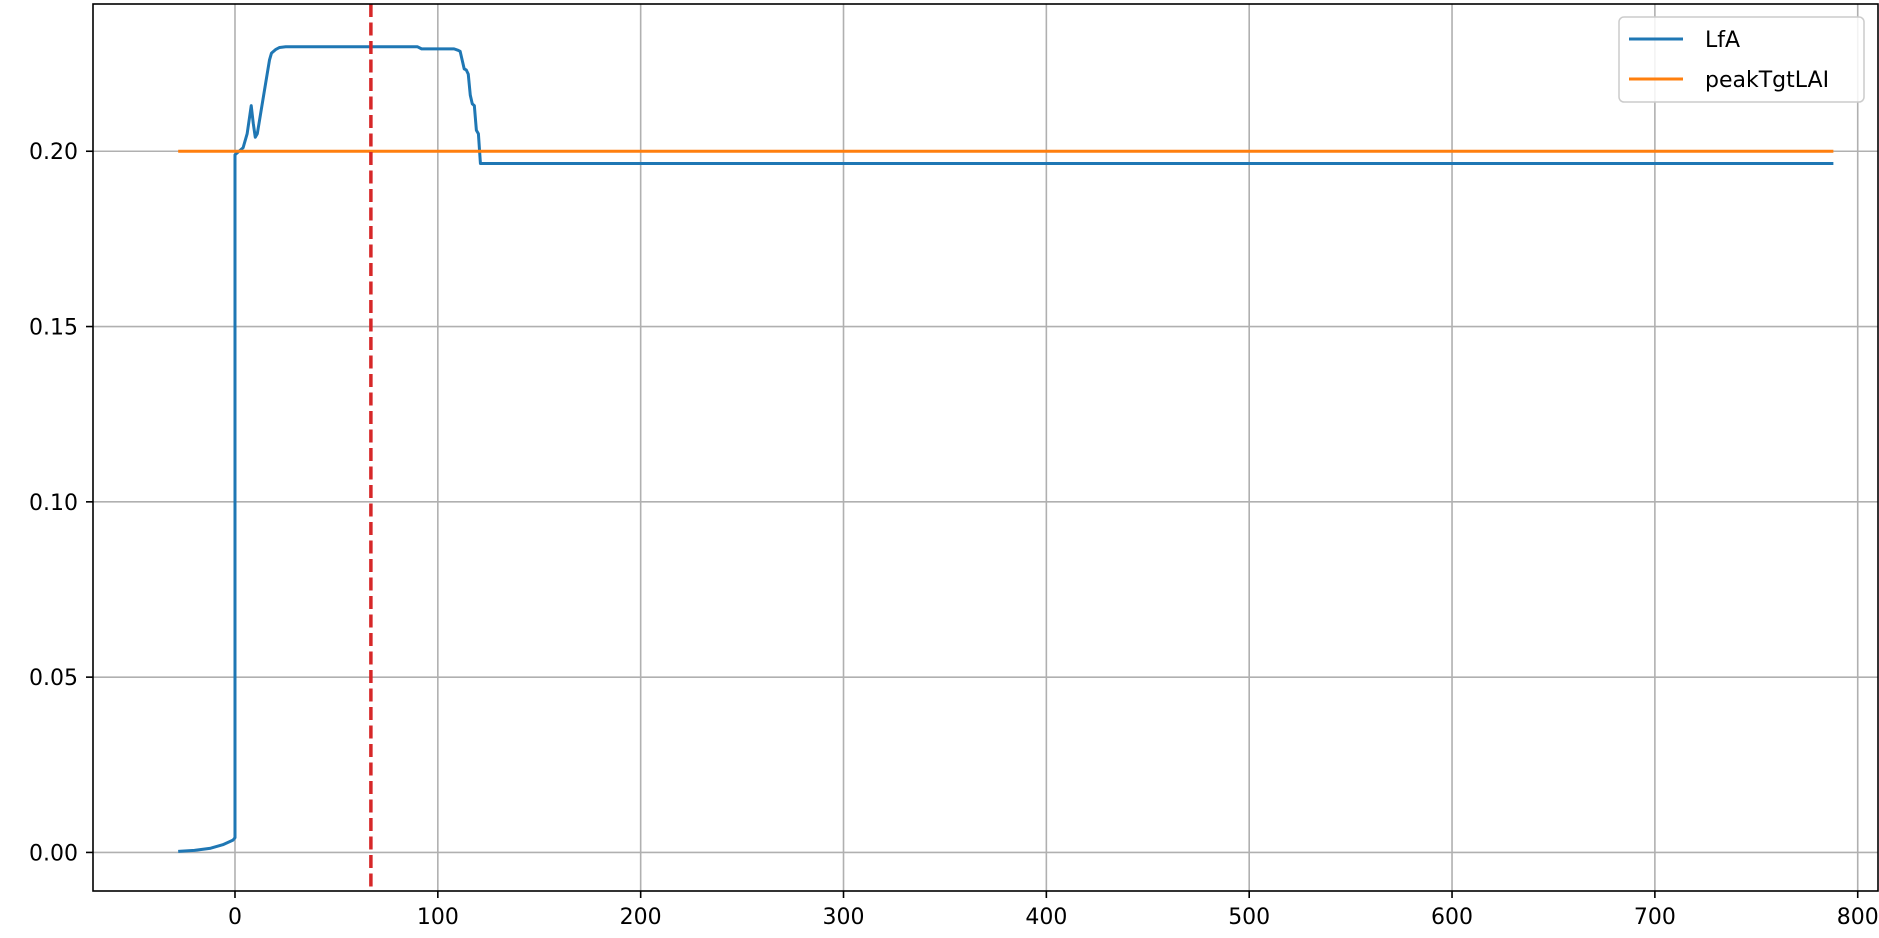 The width and height of the screenshot is (1879, 938). I want to click on y-tick-label: 0.15, so click(53, 328).